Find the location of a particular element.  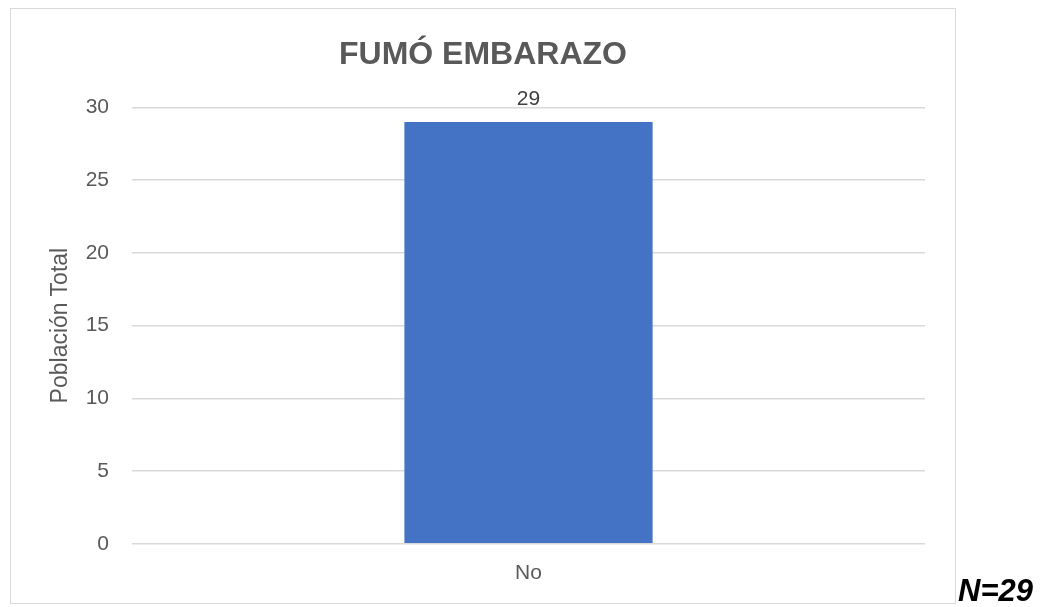

x-tick-label: No is located at coordinates (528, 572).